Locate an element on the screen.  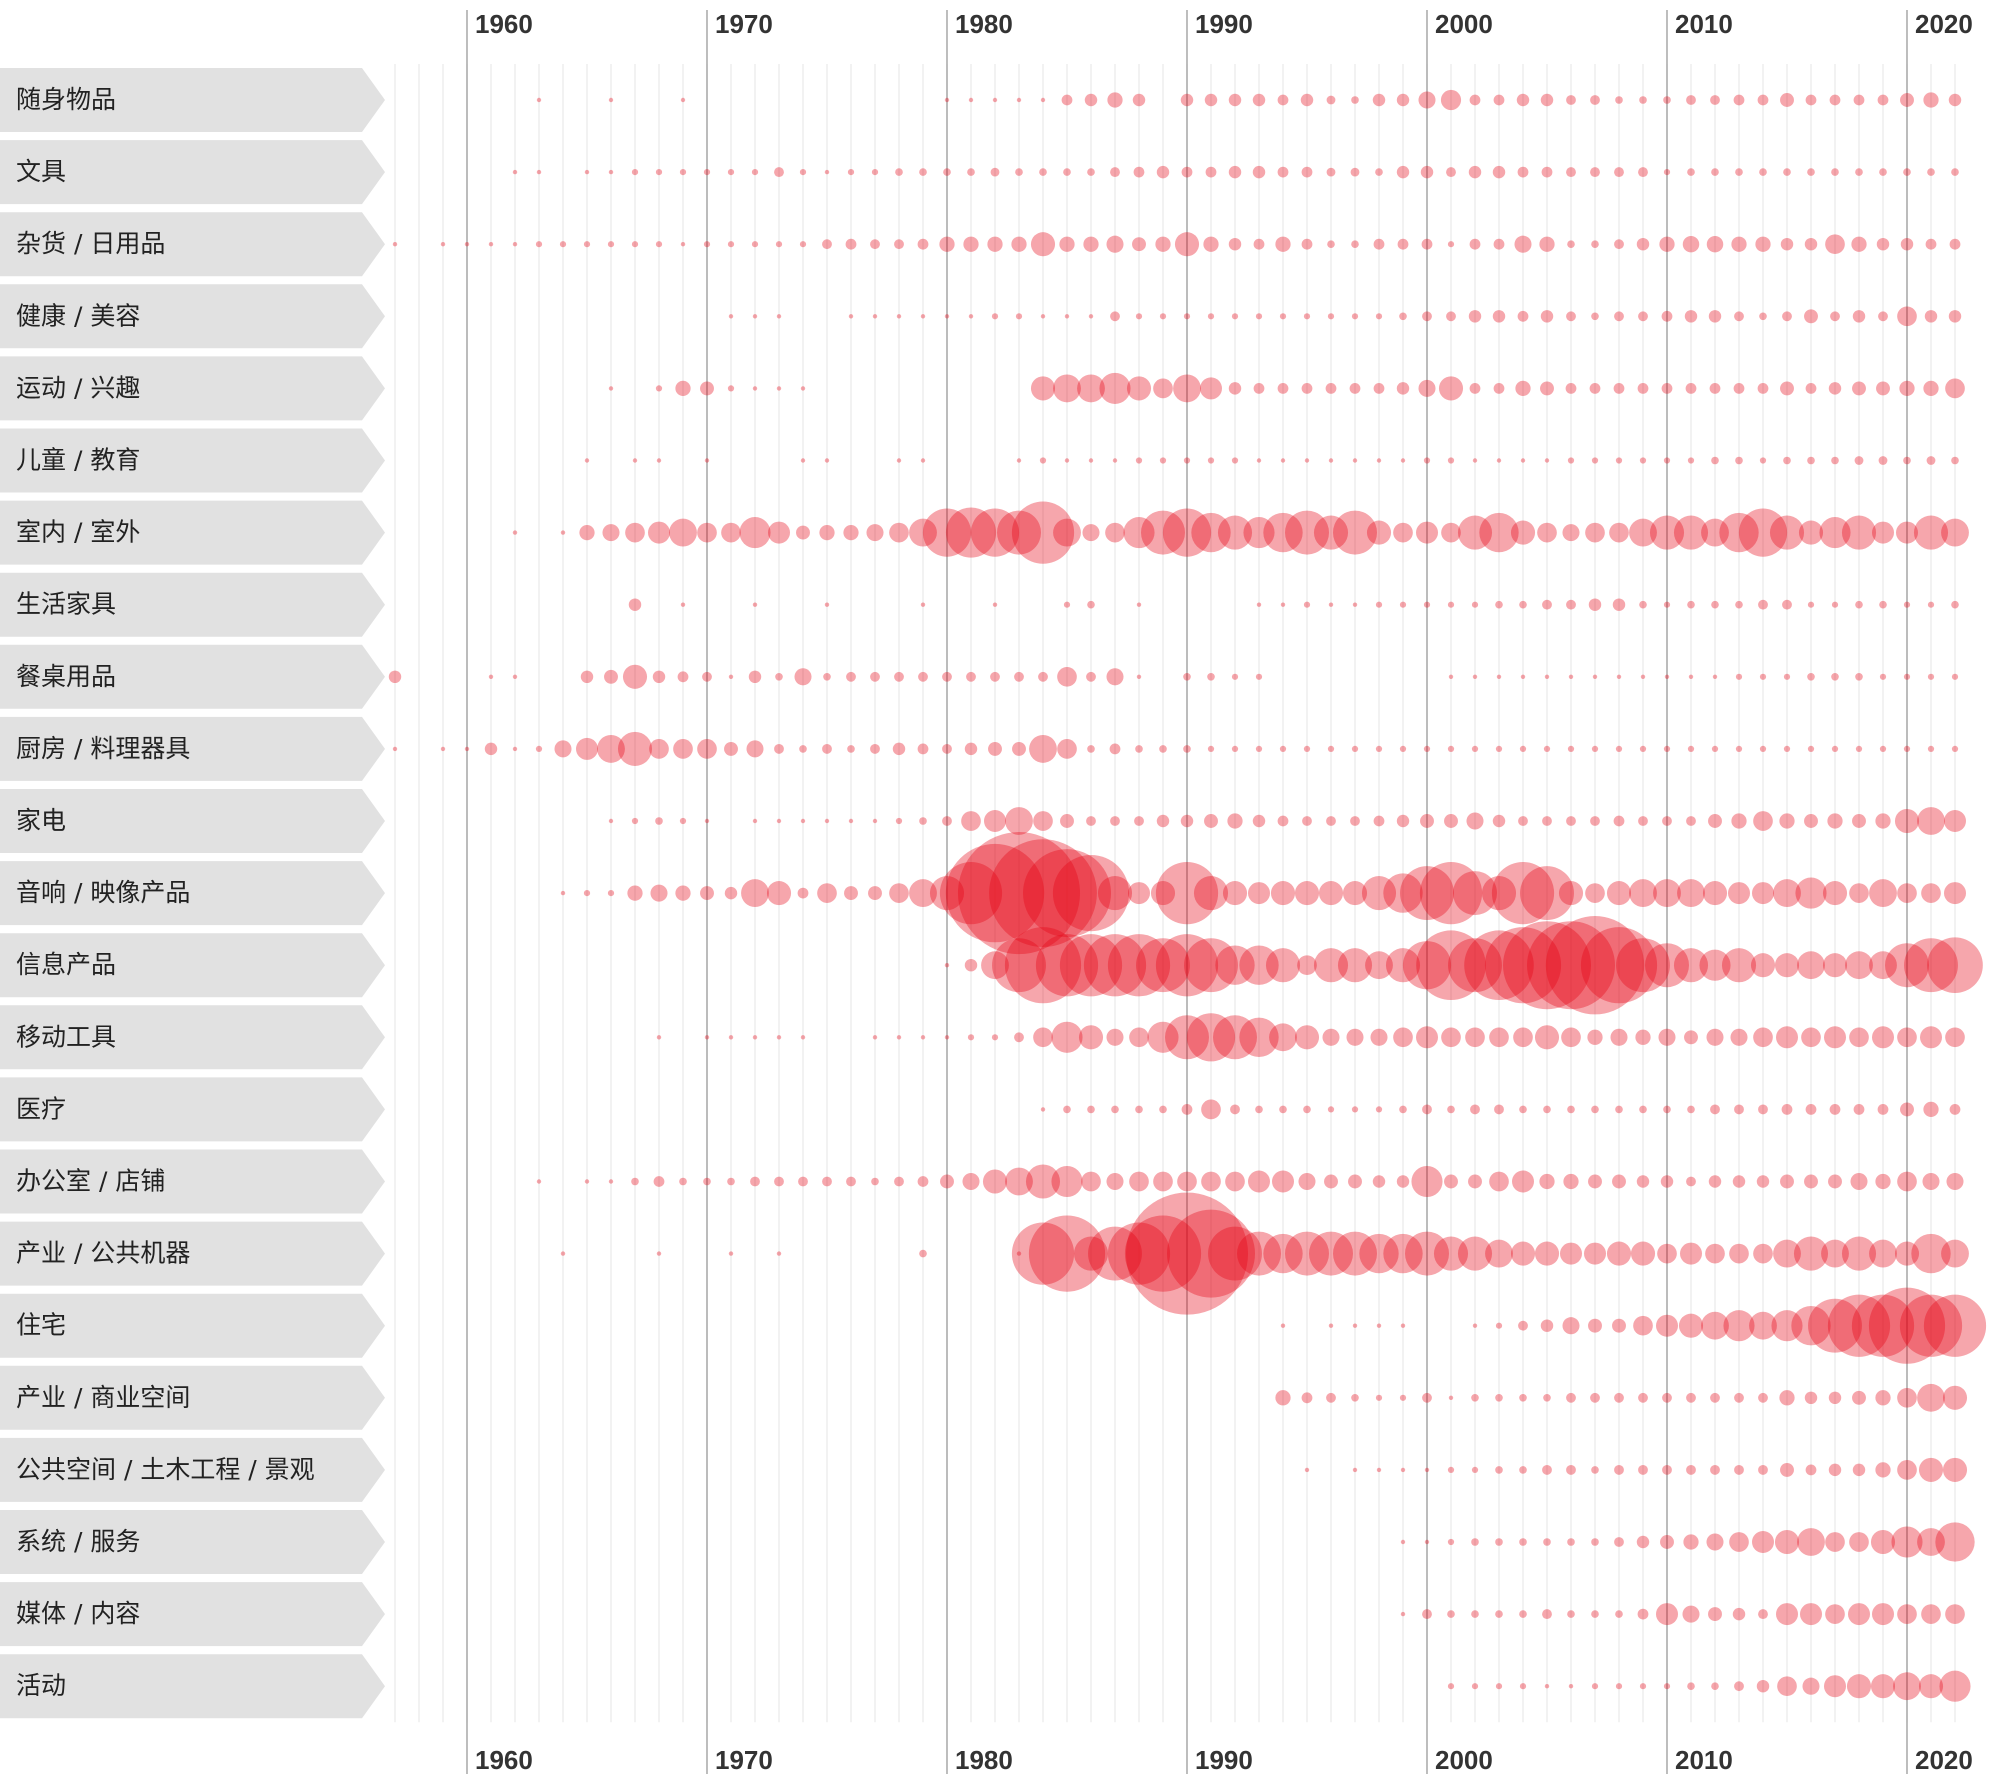
x-tick-label-top: 2000 is located at coordinates (1464, 24).